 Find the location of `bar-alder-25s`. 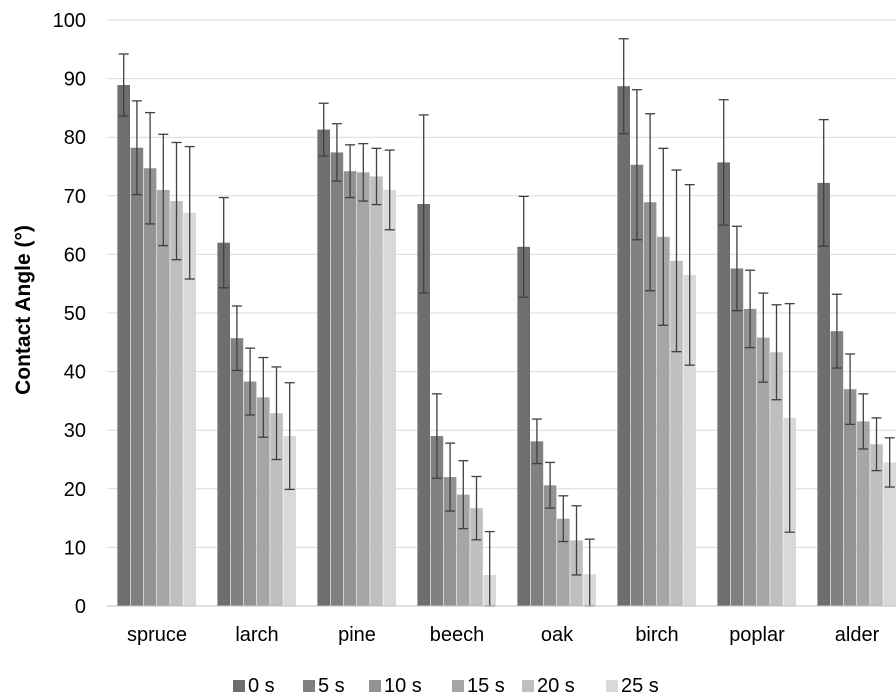

bar-alder-25s is located at coordinates (889, 534).